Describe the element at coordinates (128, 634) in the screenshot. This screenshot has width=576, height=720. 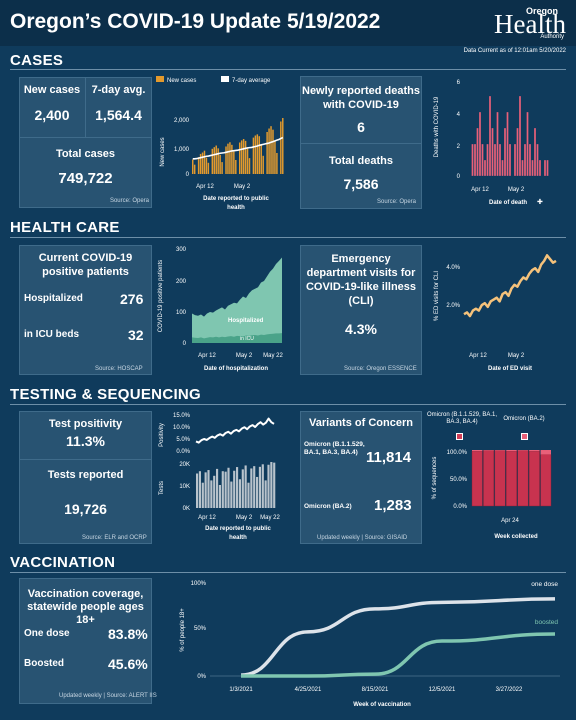
I see `one-dose-value: 83.8%` at that location.